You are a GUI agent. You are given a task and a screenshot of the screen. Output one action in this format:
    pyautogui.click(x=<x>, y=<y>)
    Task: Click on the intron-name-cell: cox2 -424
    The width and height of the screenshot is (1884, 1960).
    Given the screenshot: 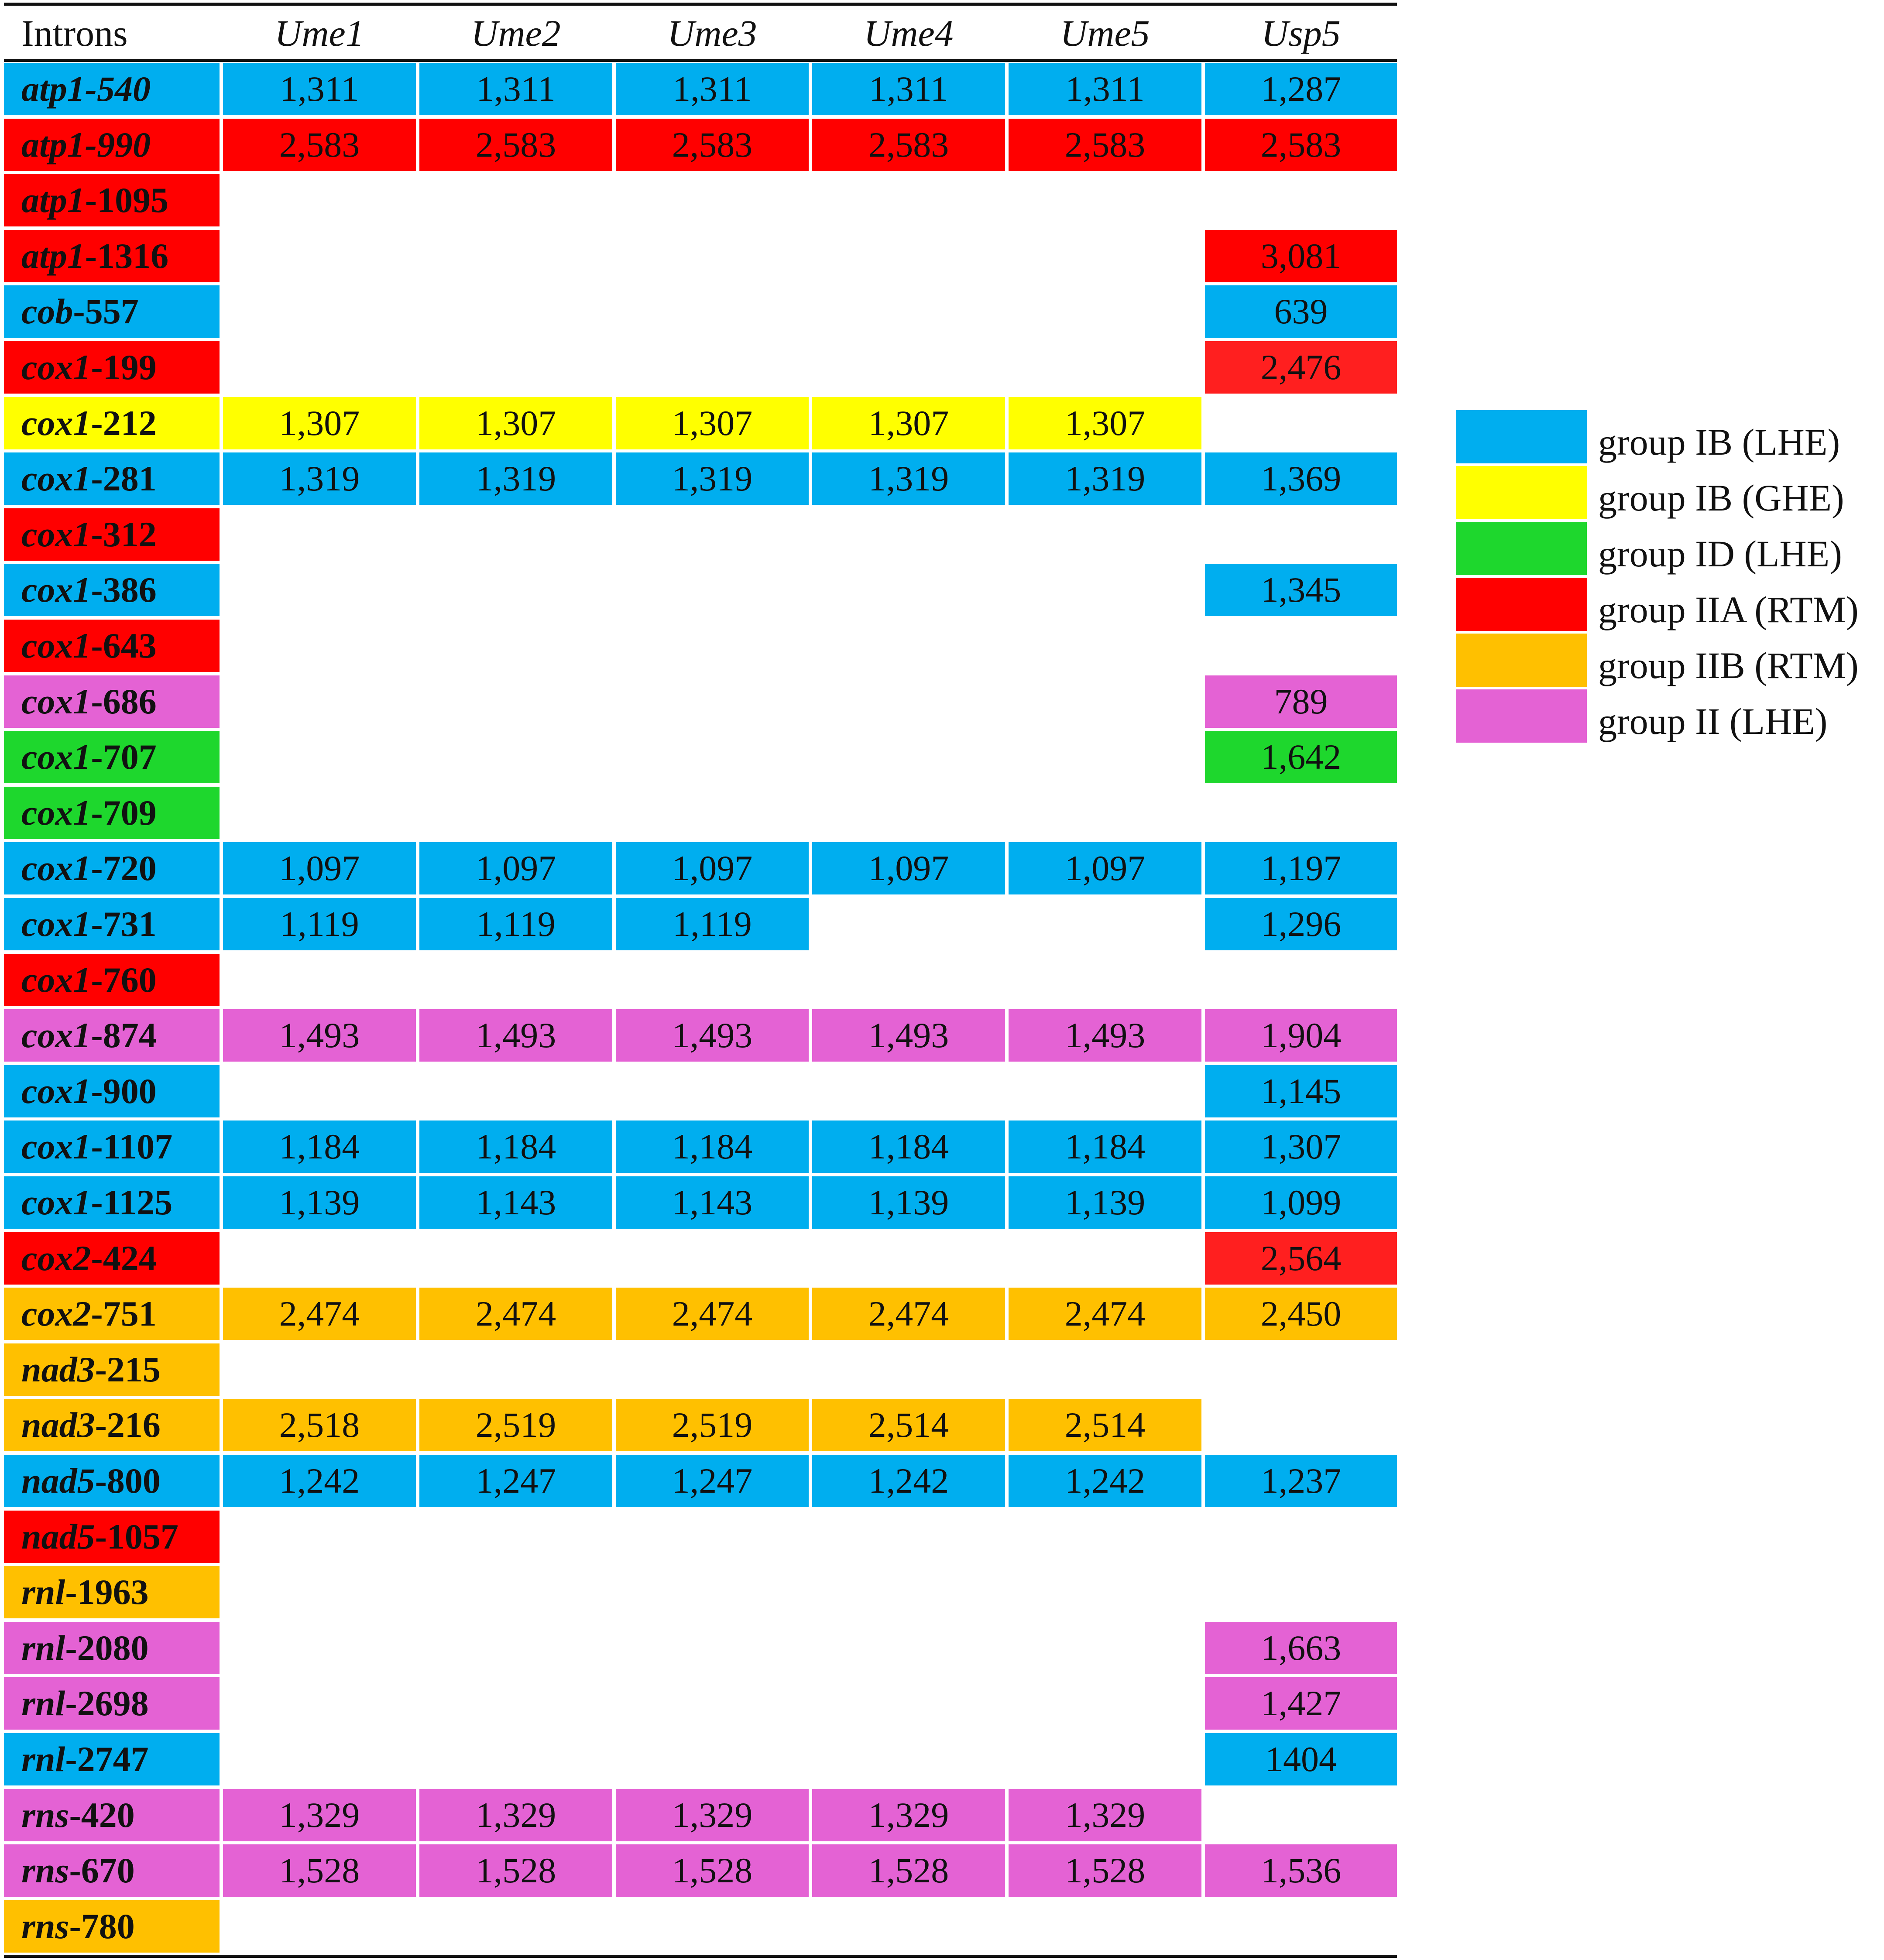 What is the action you would take?
    pyautogui.click(x=112, y=1259)
    